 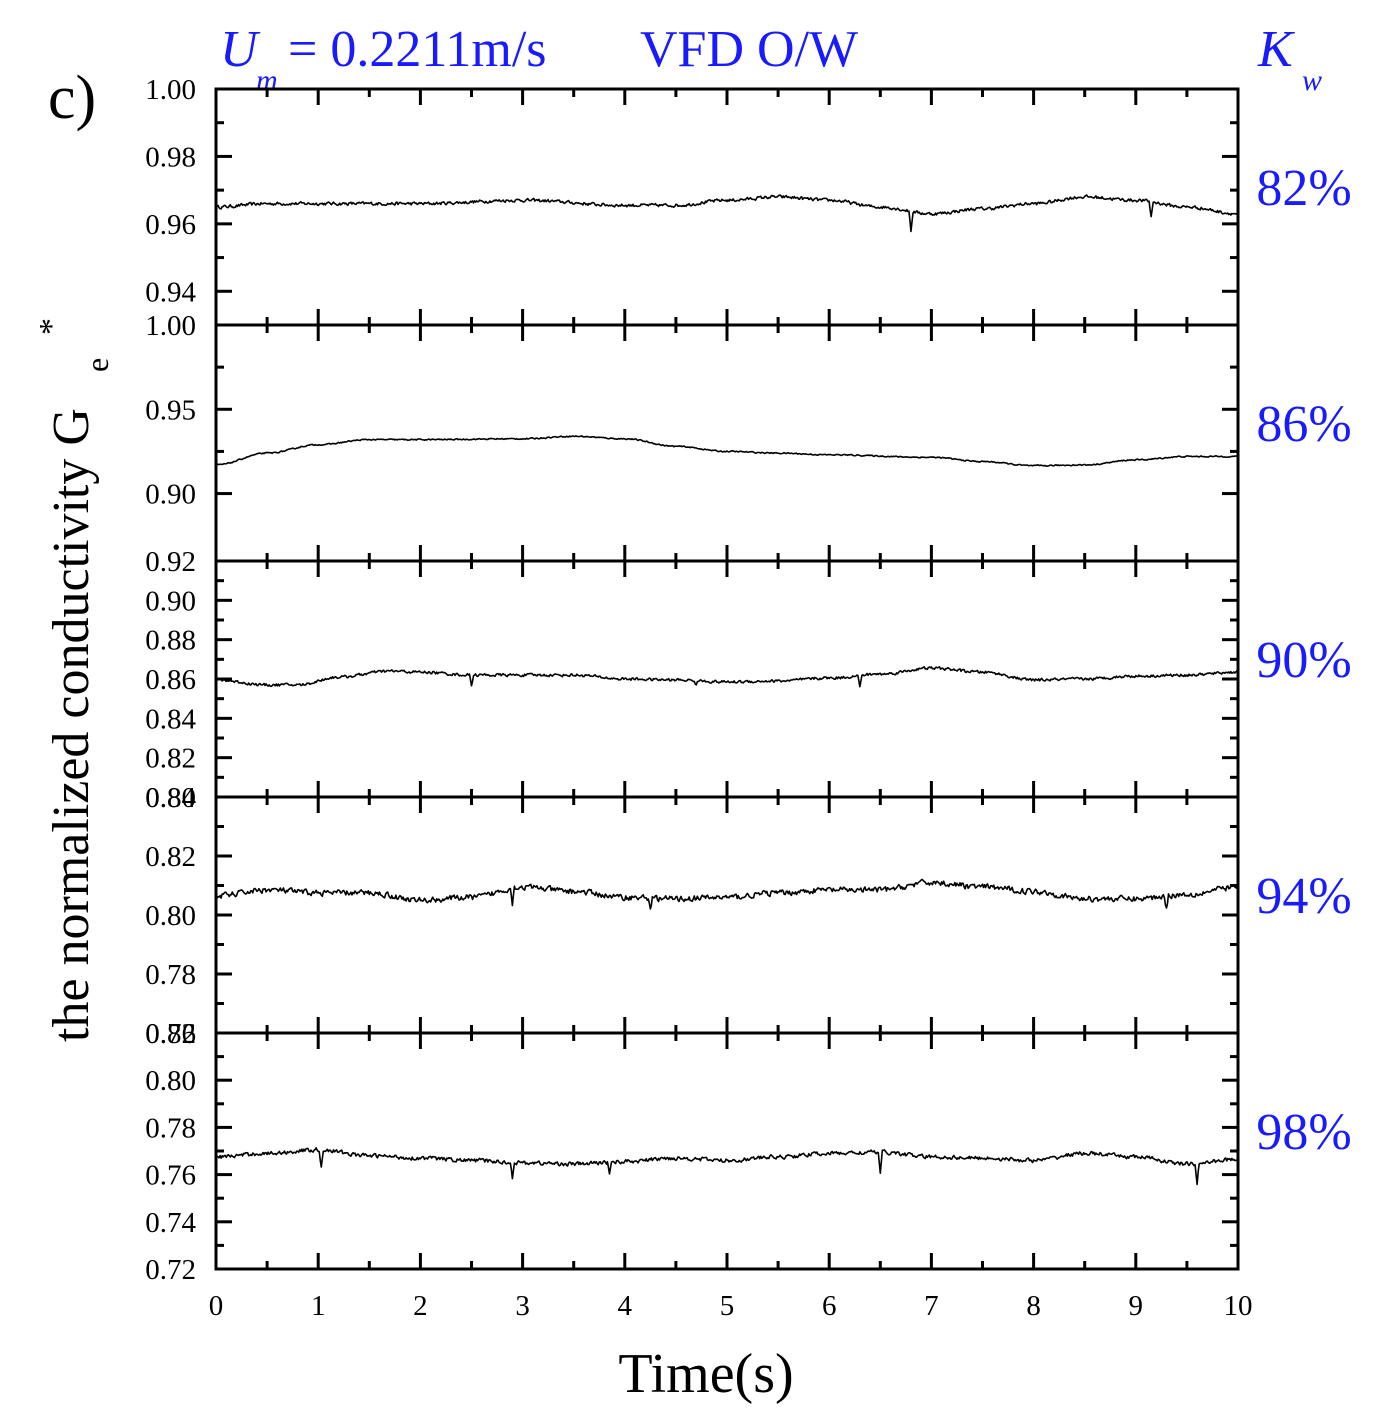 What do you see at coordinates (170, 292) in the screenshot?
I see `y-tick-label: 0.94` at bounding box center [170, 292].